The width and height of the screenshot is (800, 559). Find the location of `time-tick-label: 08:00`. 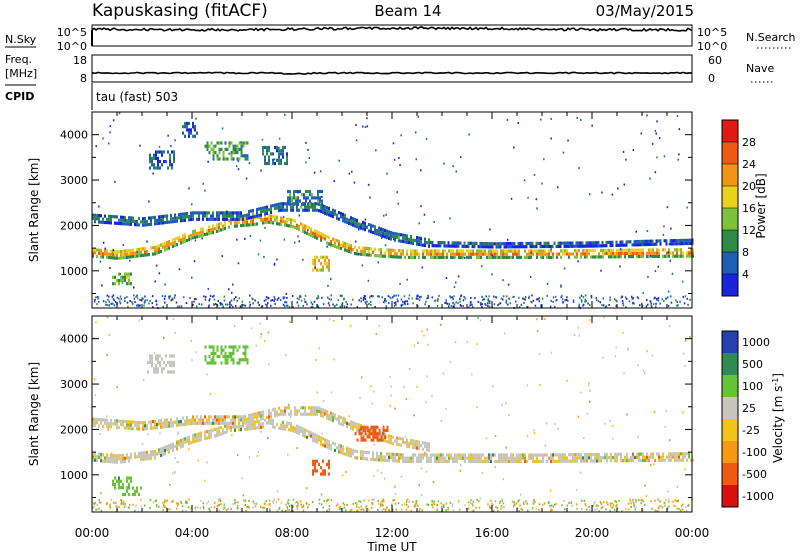

time-tick-label: 08:00 is located at coordinates (292, 533).